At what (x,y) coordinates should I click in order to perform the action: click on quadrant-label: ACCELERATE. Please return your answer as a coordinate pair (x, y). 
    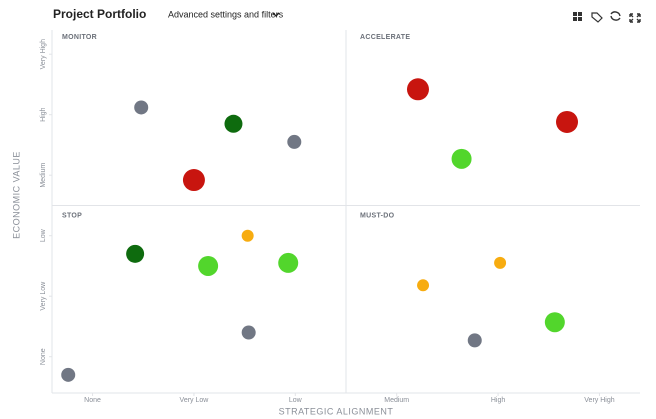
    Looking at the image, I should click on (385, 37).